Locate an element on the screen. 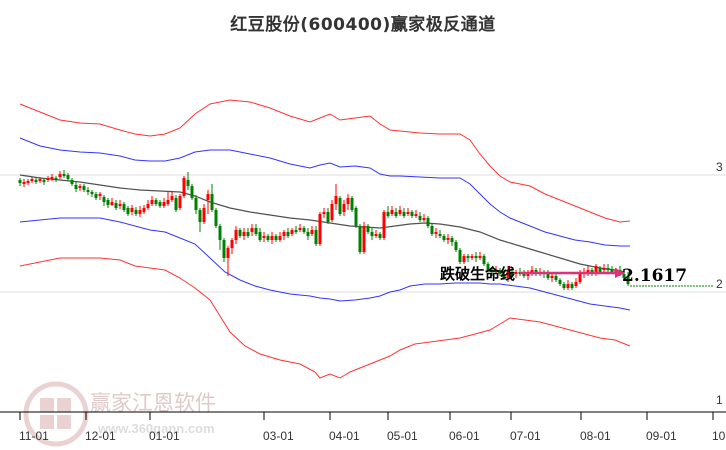 Image resolution: width=726 pixels, height=450 pixels. x-tick-label: 03-01 is located at coordinates (278, 436).